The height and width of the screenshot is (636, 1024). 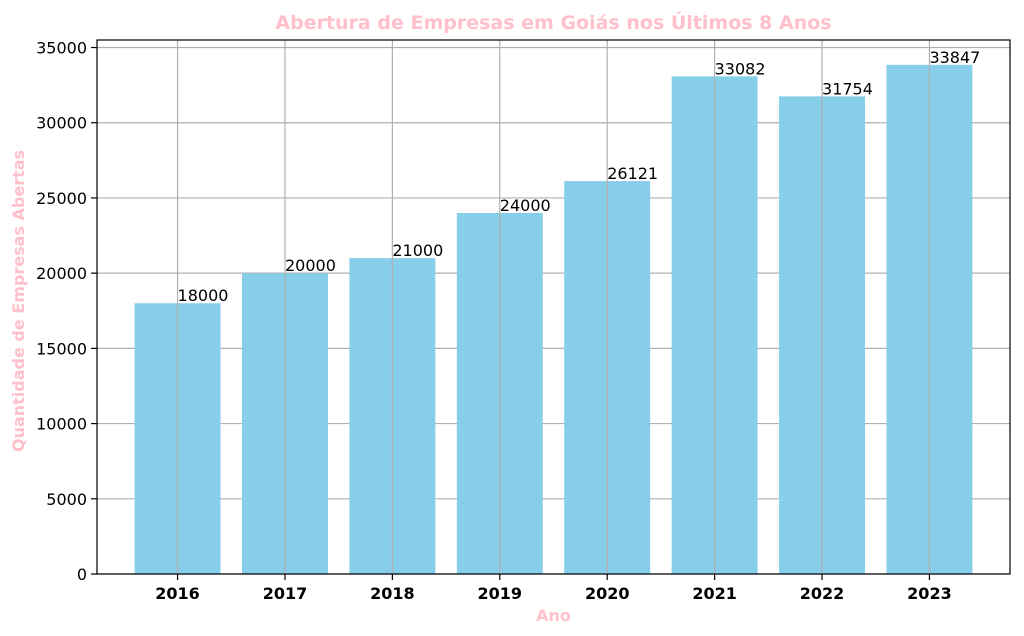 What do you see at coordinates (929, 593) in the screenshot?
I see `x-tick-label: 2023` at bounding box center [929, 593].